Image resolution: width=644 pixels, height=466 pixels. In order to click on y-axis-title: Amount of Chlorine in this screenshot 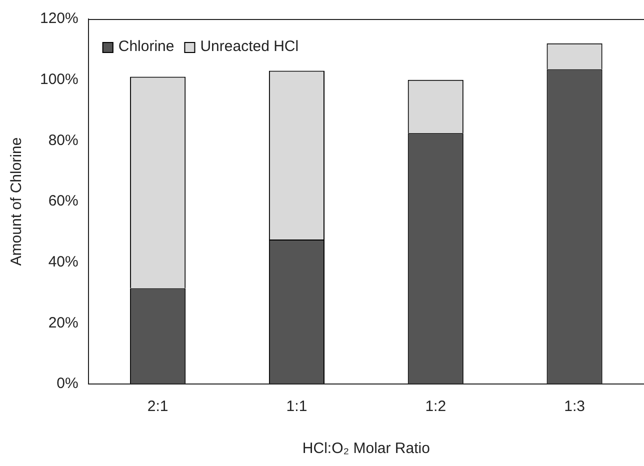, I will do `click(17, 201)`.